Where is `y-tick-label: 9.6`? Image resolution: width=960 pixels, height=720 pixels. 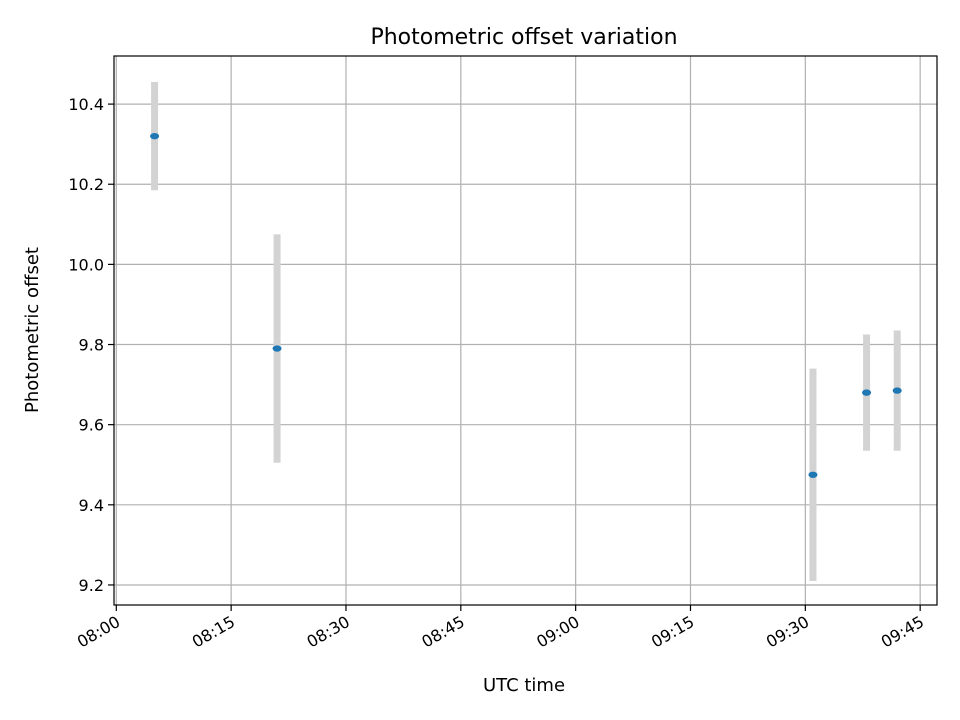 y-tick-label: 9.6 is located at coordinates (91, 425).